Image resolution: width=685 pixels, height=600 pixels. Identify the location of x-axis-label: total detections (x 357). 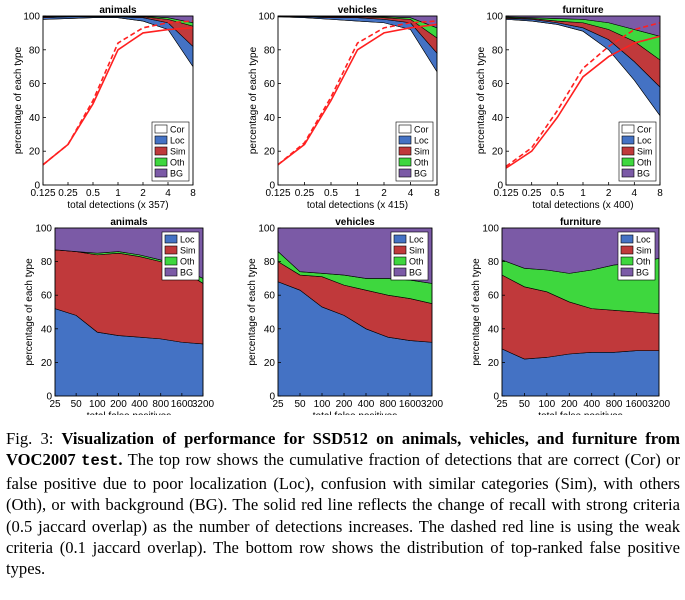
(117, 205).